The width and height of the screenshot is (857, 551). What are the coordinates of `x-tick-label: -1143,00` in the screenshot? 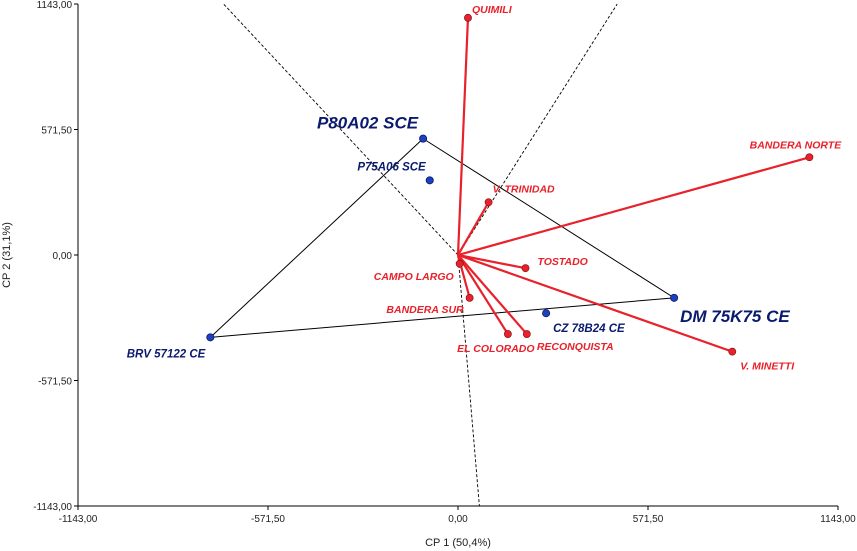 It's located at (78, 519).